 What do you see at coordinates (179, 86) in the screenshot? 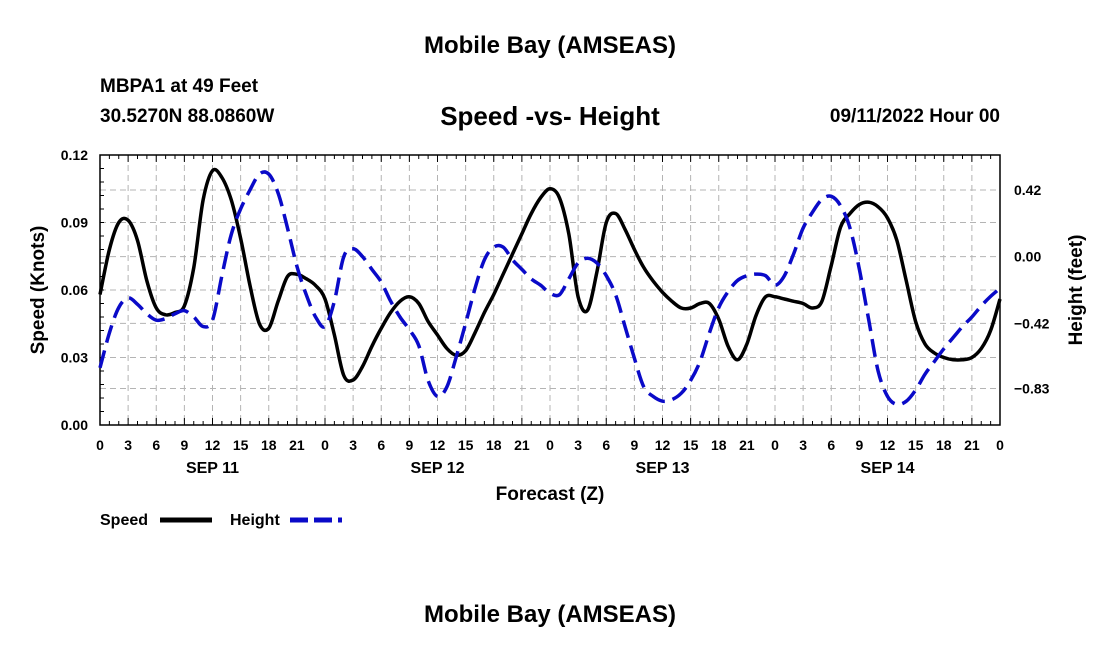
I see `station-label: MBPA1 at 49 Feet` at bounding box center [179, 86].